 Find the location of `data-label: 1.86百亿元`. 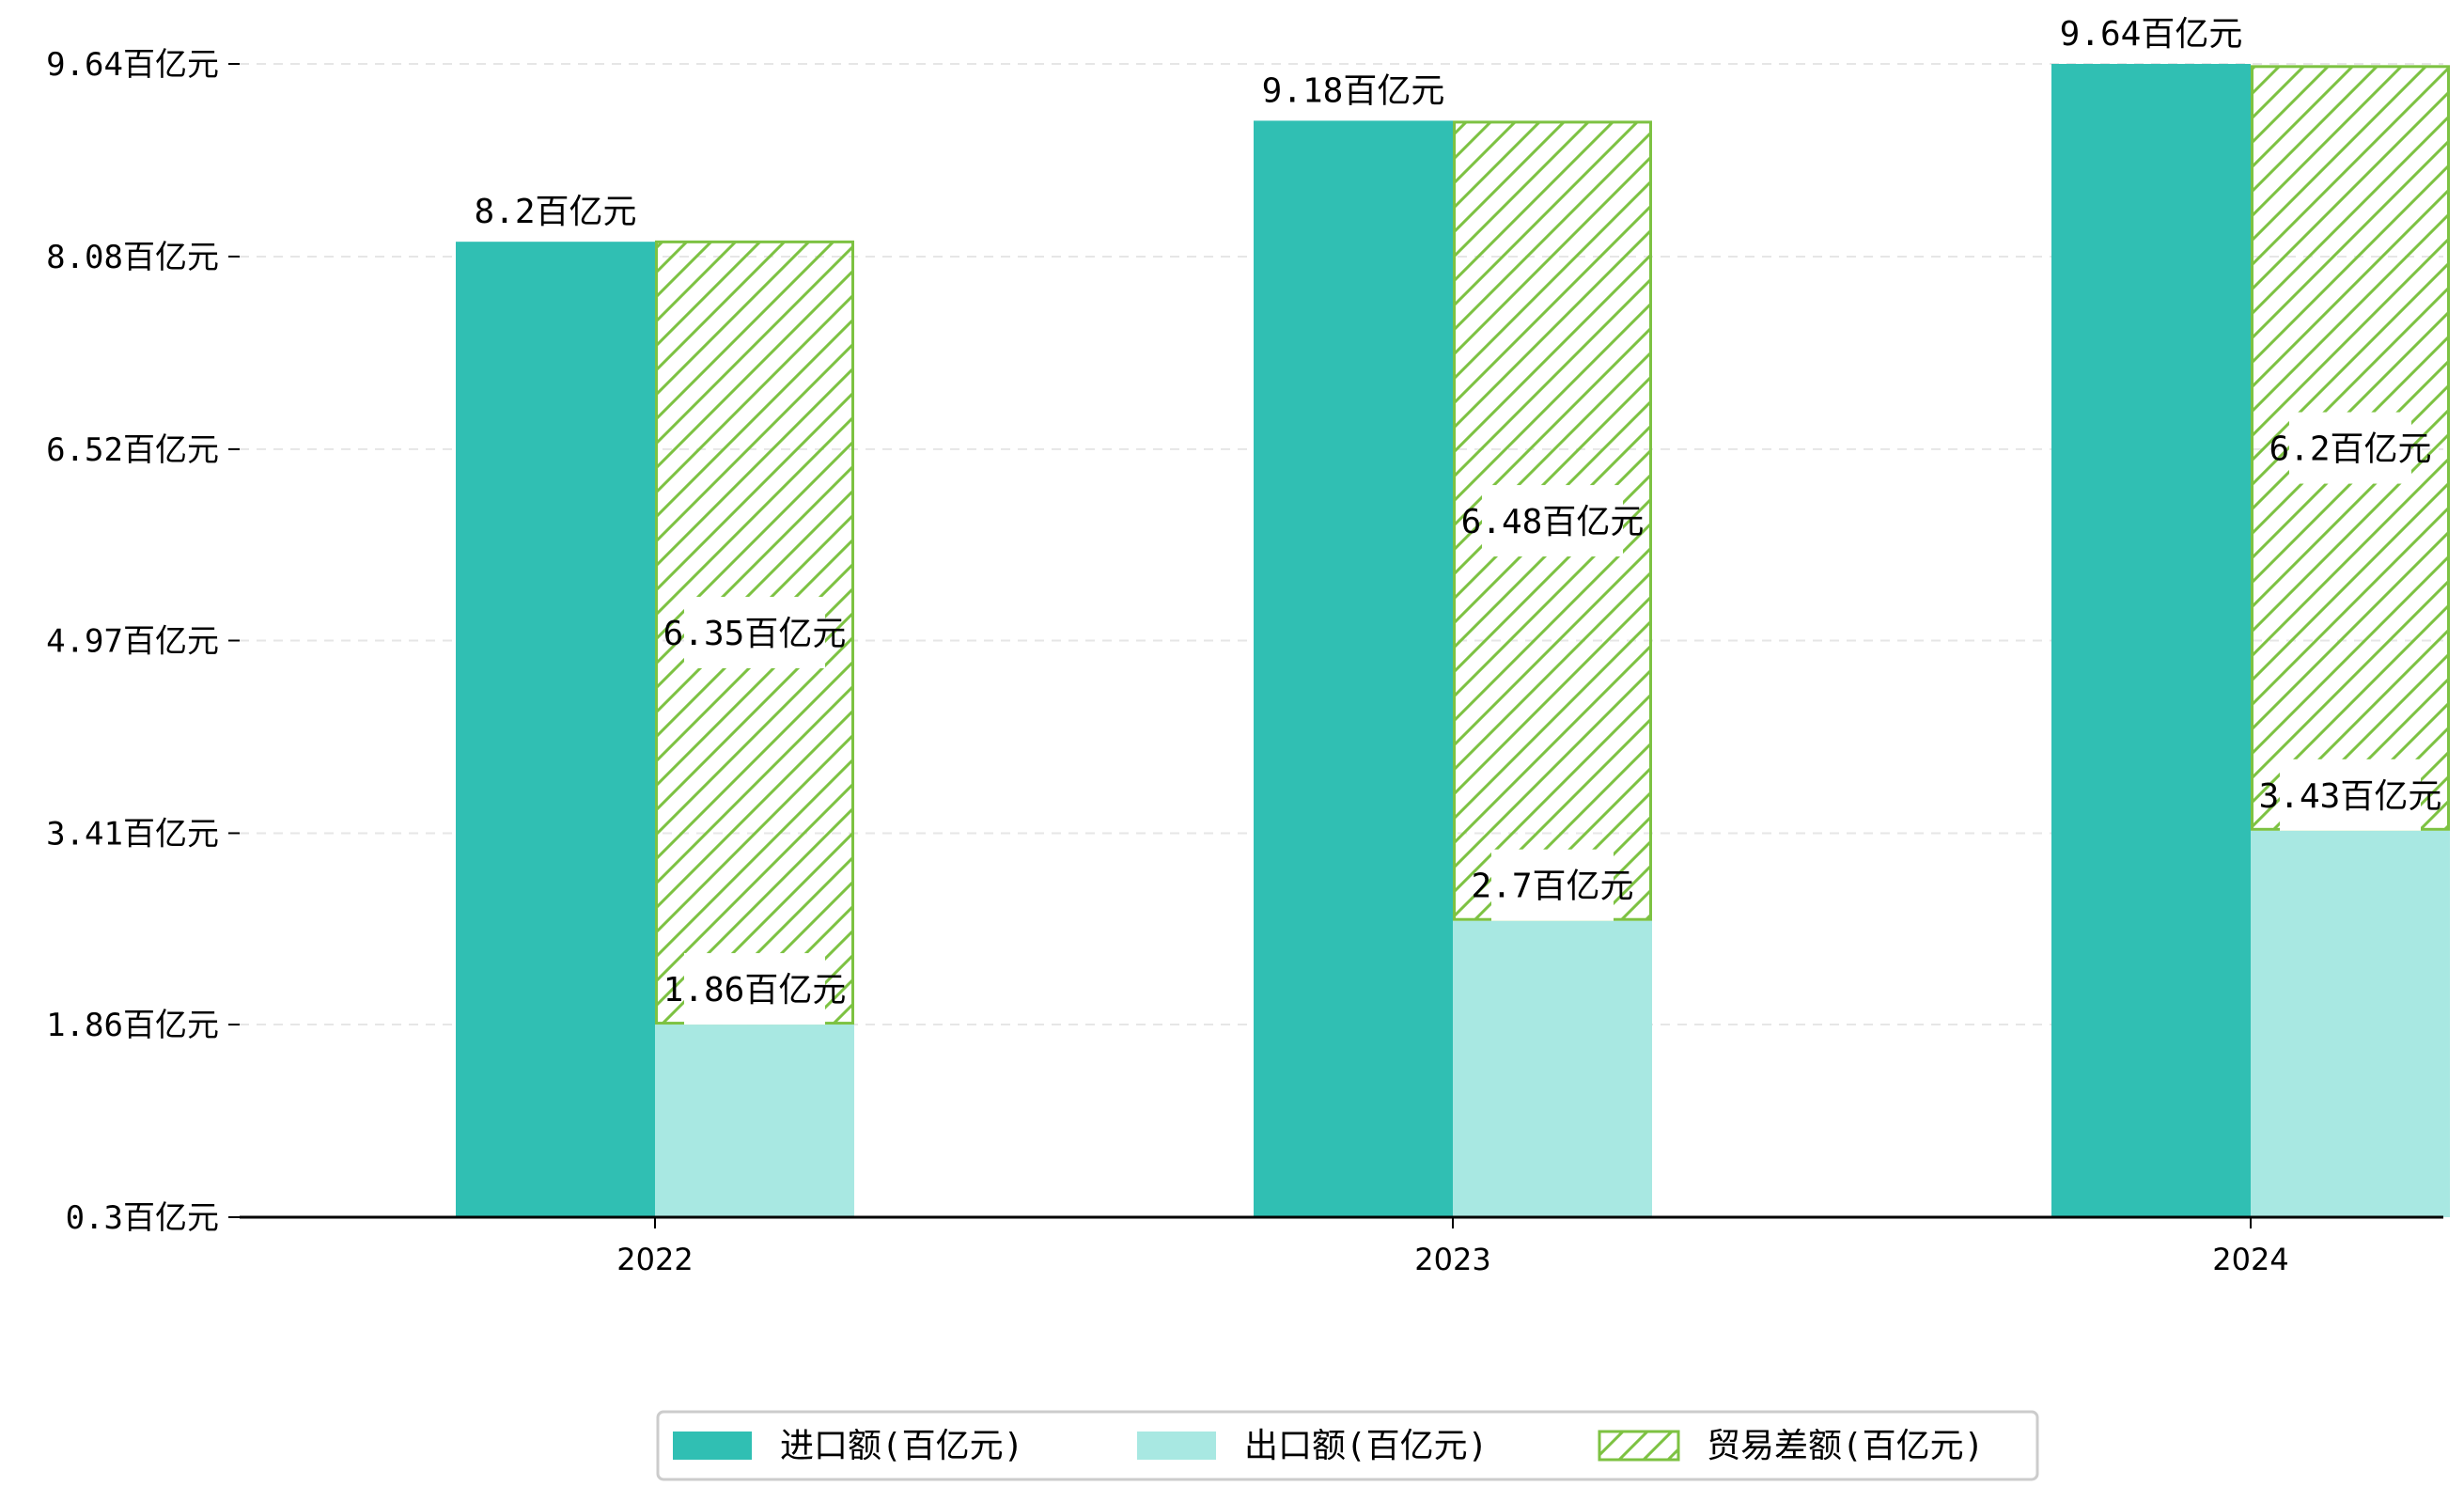

data-label: 1.86百亿元 is located at coordinates (755, 990).